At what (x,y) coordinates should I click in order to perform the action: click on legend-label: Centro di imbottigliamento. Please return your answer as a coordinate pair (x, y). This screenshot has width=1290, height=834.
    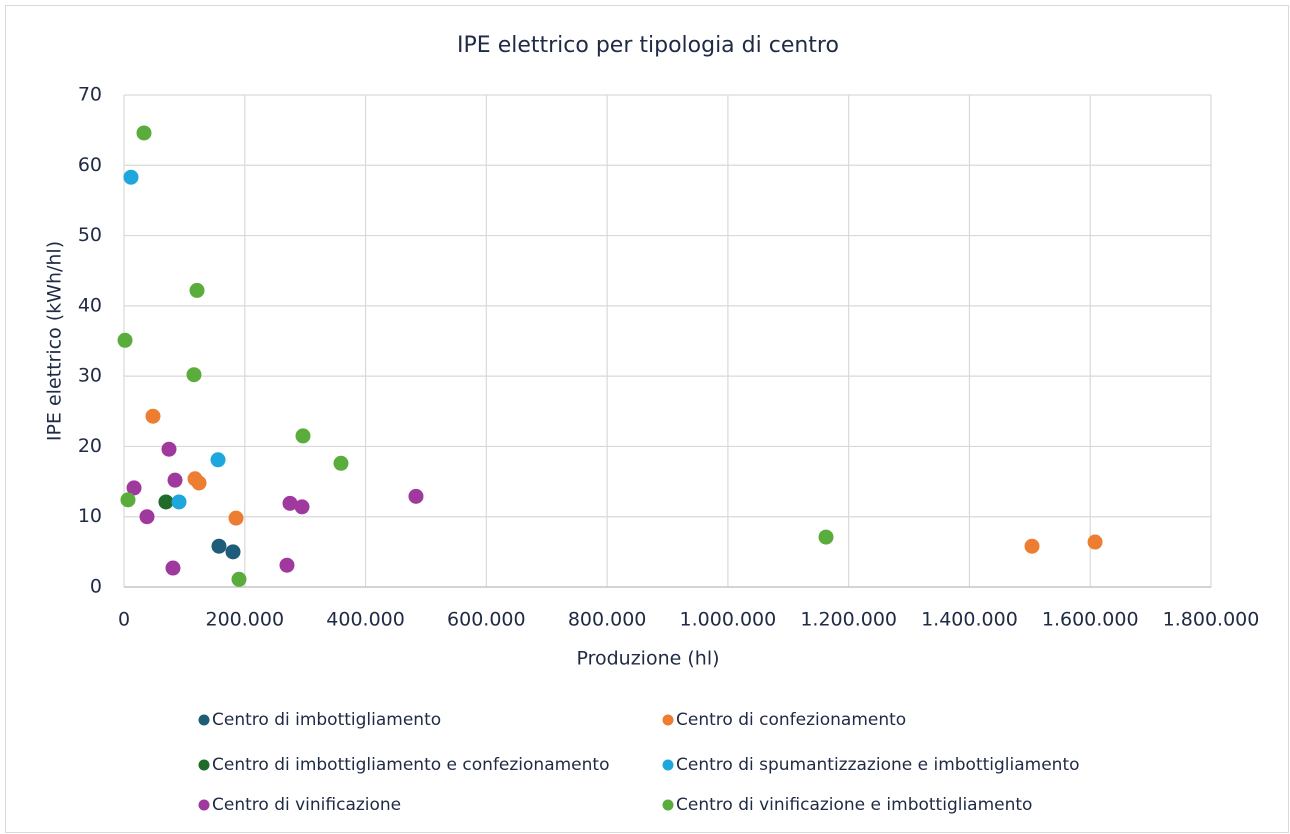
    Looking at the image, I should click on (326, 720).